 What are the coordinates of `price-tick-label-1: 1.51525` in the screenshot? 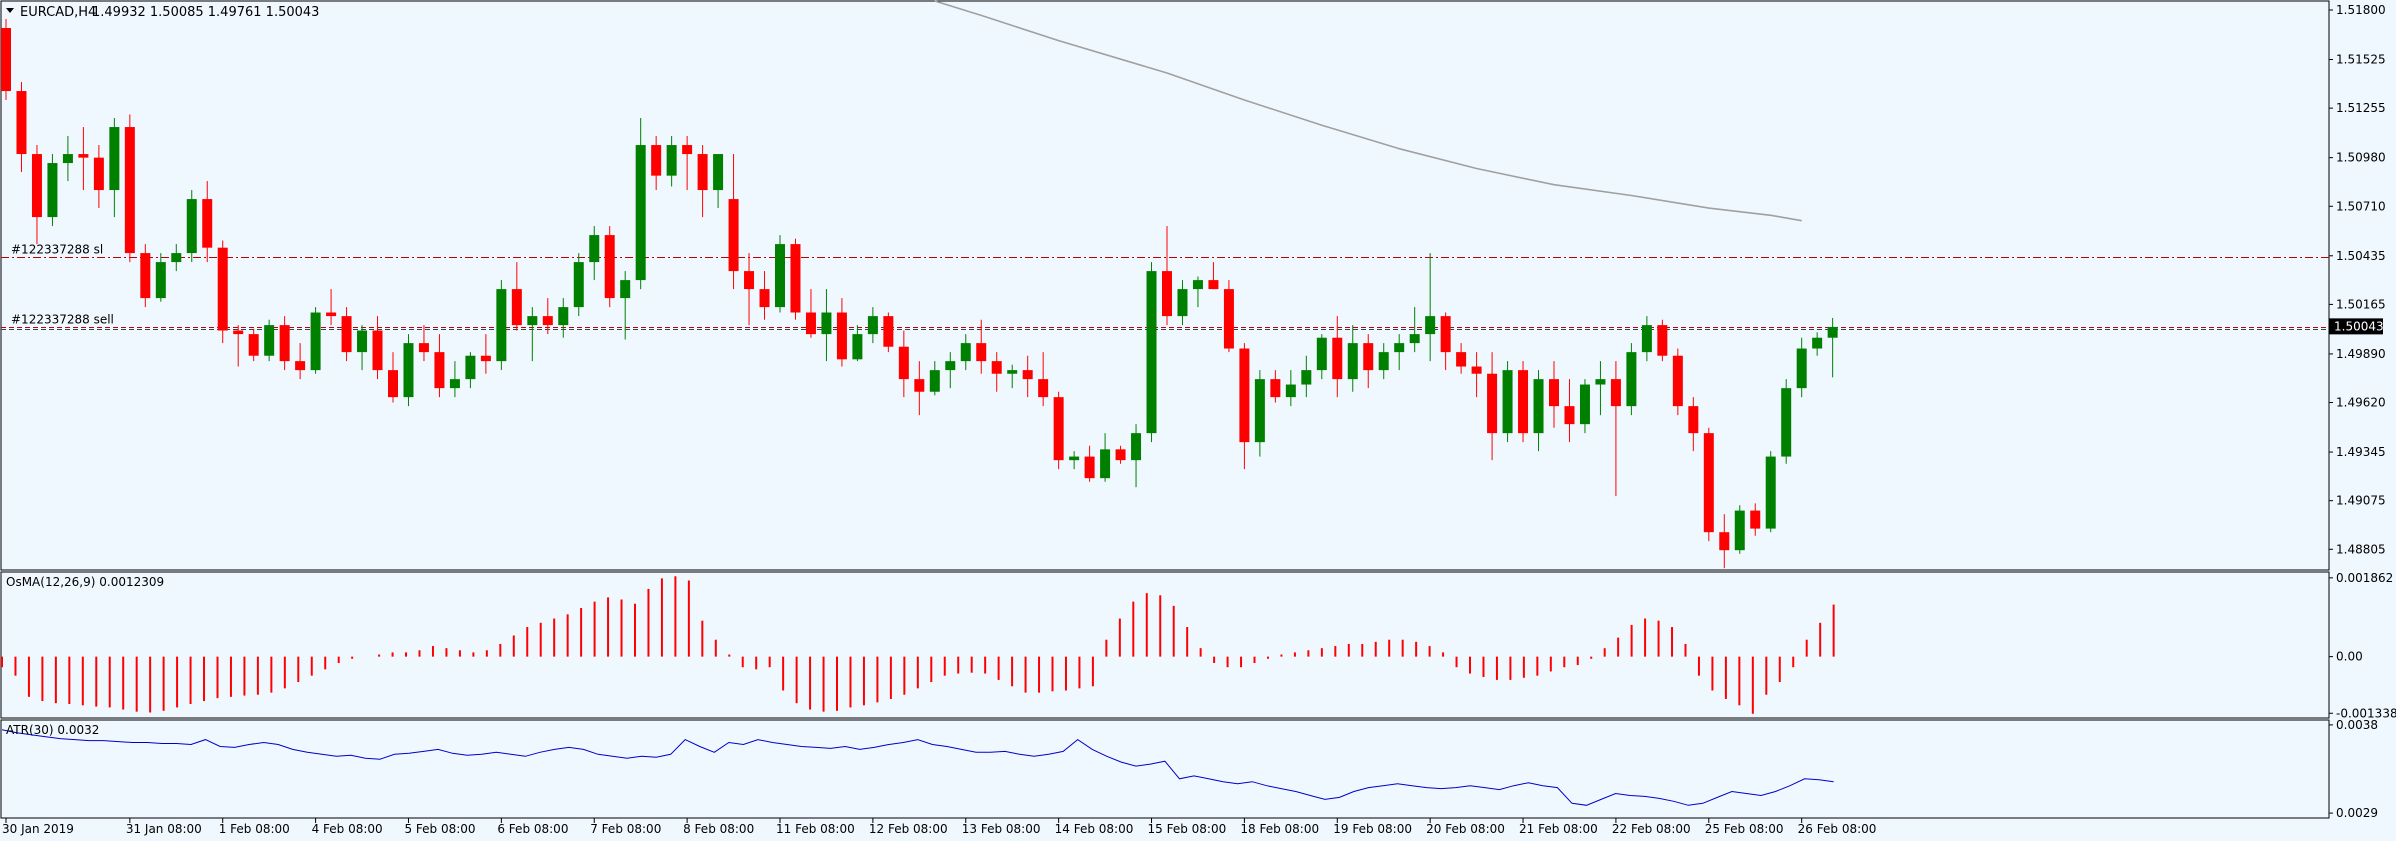 It's located at (2361, 60).